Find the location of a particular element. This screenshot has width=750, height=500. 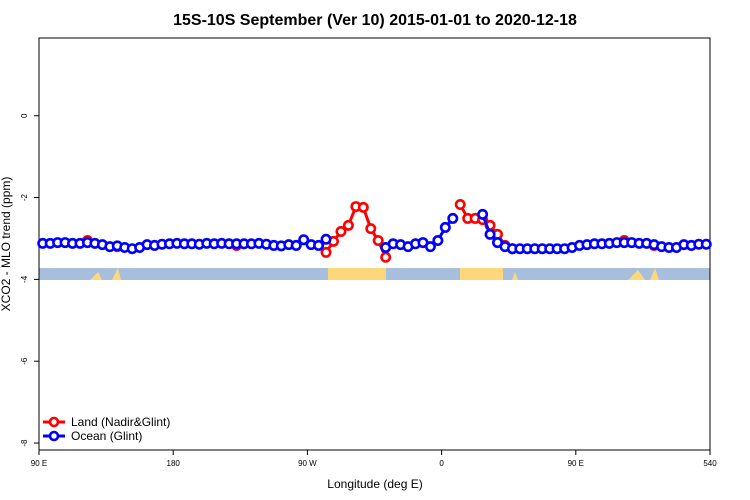

y-tick-label: -6 is located at coordinates (24, 361).